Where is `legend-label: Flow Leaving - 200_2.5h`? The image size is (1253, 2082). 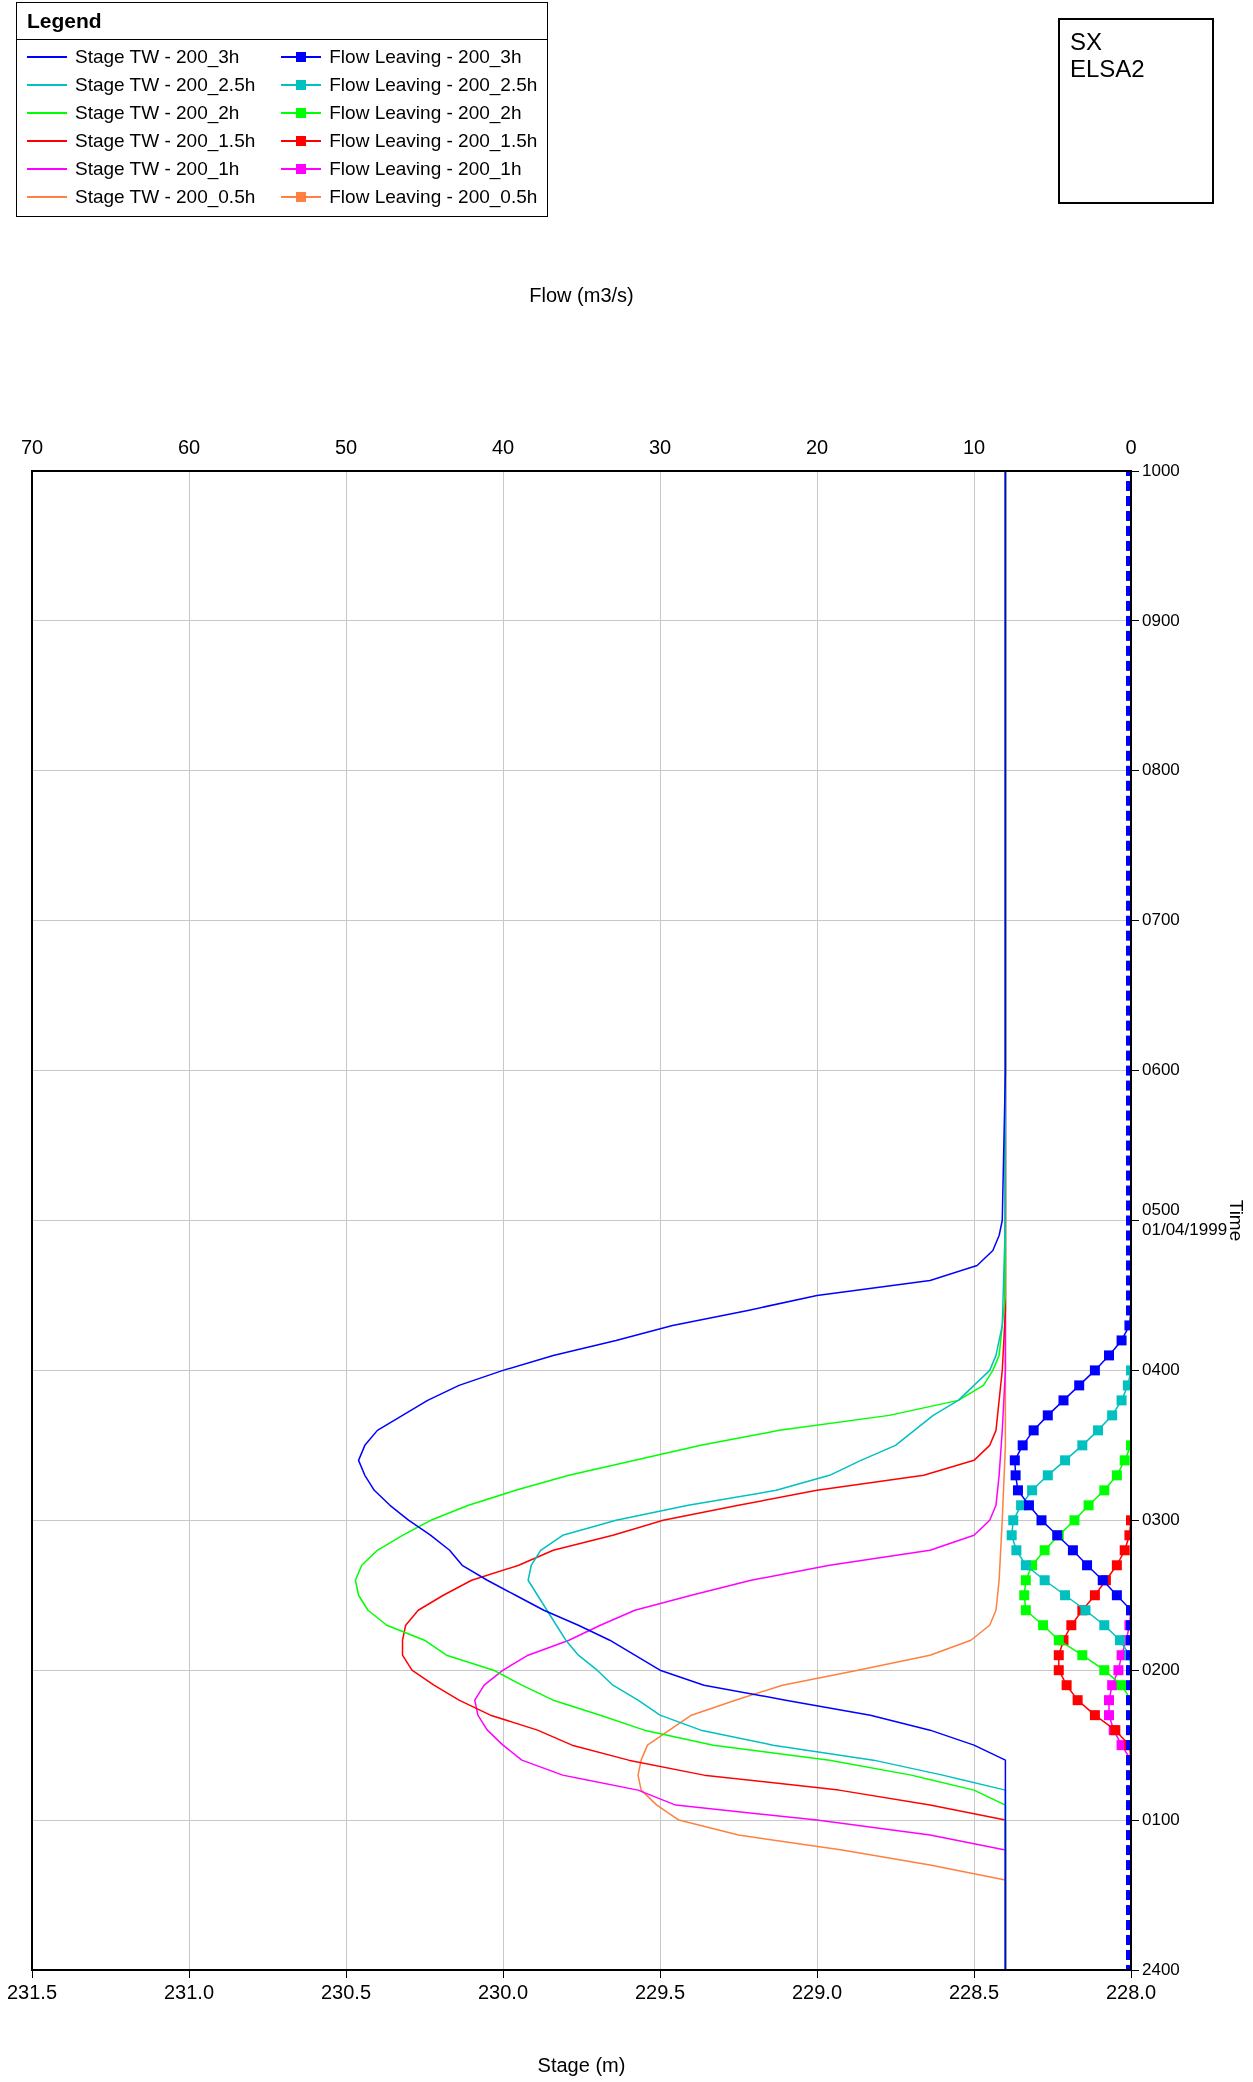
legend-label: Flow Leaving - 200_2.5h is located at coordinates (433, 85).